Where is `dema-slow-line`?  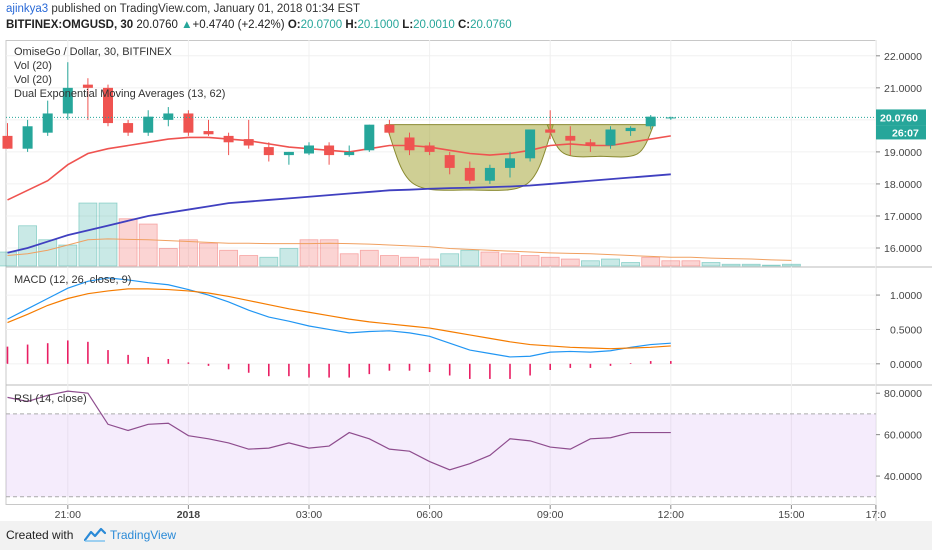 dema-slow-line is located at coordinates (339, 213).